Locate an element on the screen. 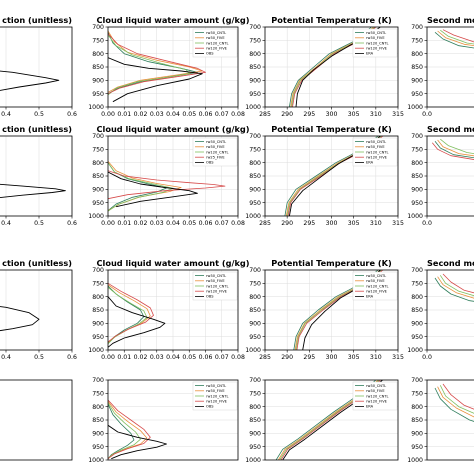 The height and width of the screenshot is (474, 474). panel-title: Cloud liquid water amount (g/kg) is located at coordinates (173, 263).